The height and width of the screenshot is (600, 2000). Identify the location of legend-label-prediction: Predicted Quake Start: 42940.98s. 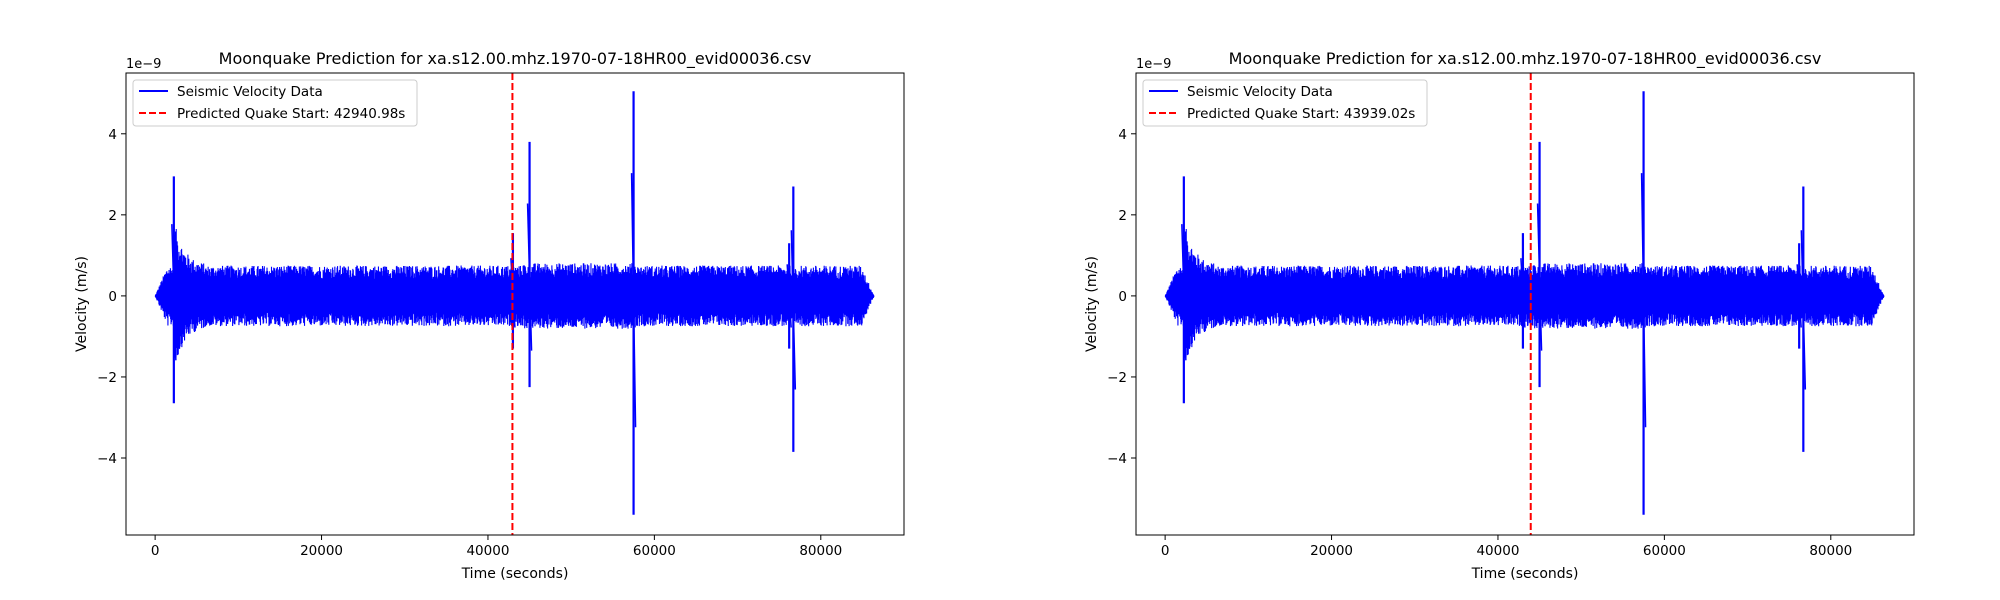
(291, 114).